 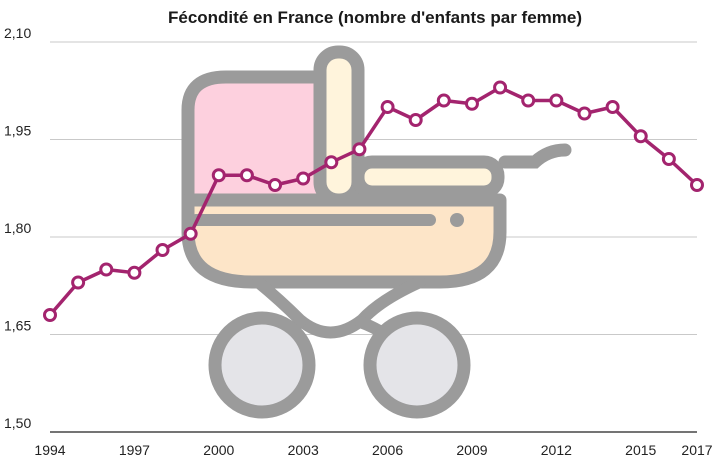 I want to click on x-tick-label: 2015, so click(x=640, y=450).